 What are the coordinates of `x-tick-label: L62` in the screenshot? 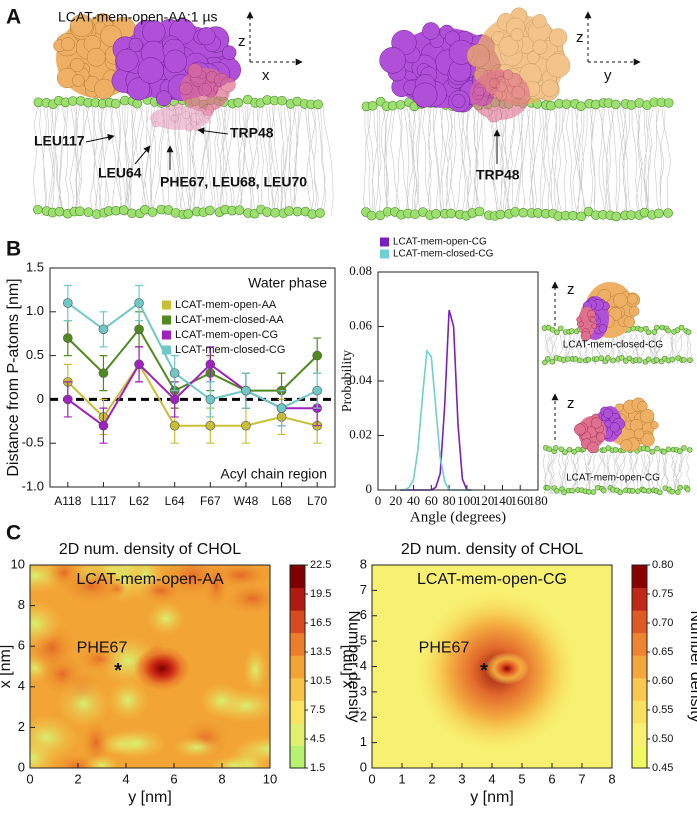 It's located at (139, 501).